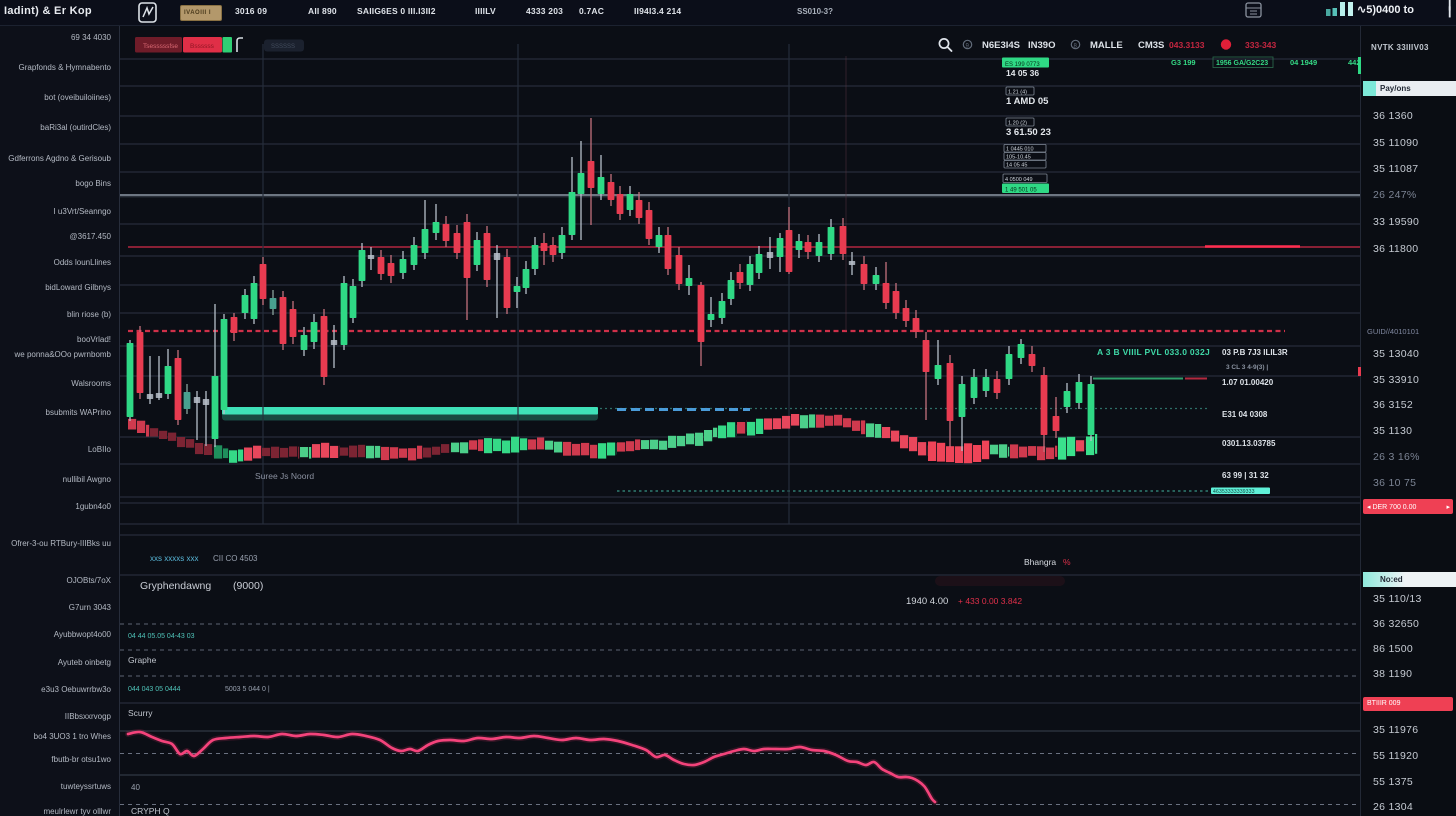 This screenshot has width=1456, height=816. What do you see at coordinates (284, 476) in the screenshot?
I see `svg-text: Suree Js Noord` at bounding box center [284, 476].